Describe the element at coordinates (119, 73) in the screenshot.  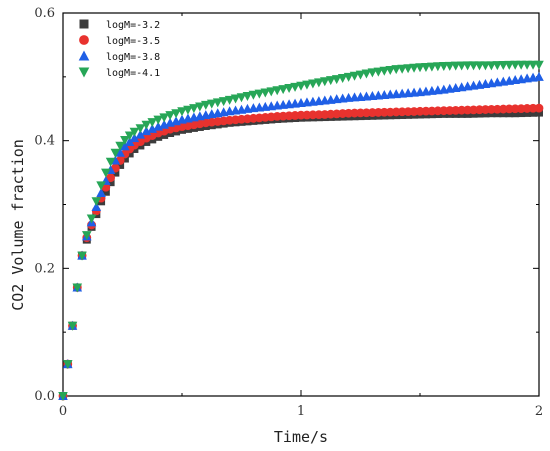
I see `legend-item: logM=-4.1` at that location.